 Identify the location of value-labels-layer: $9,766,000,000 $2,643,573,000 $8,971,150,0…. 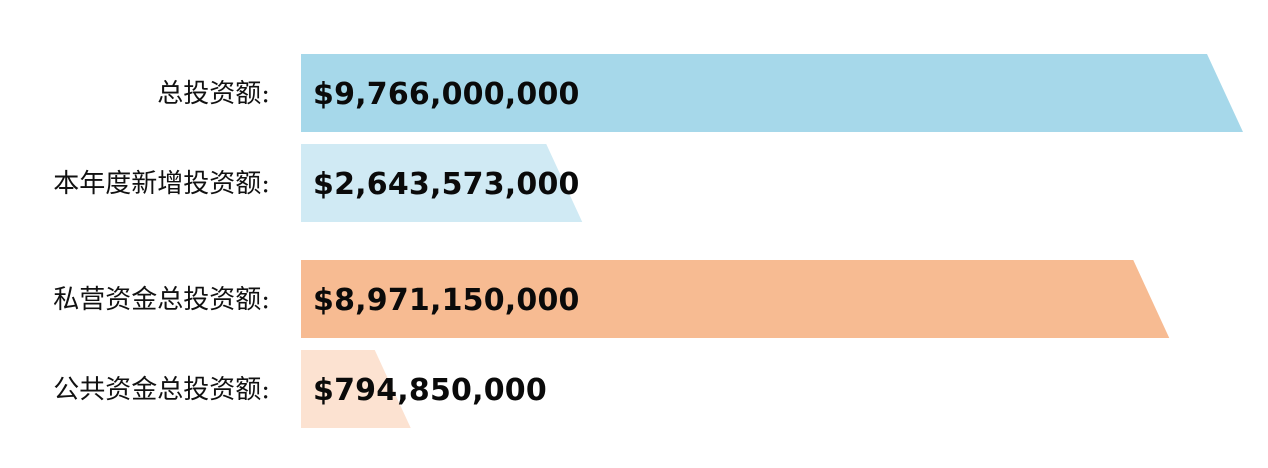
(446, 242).